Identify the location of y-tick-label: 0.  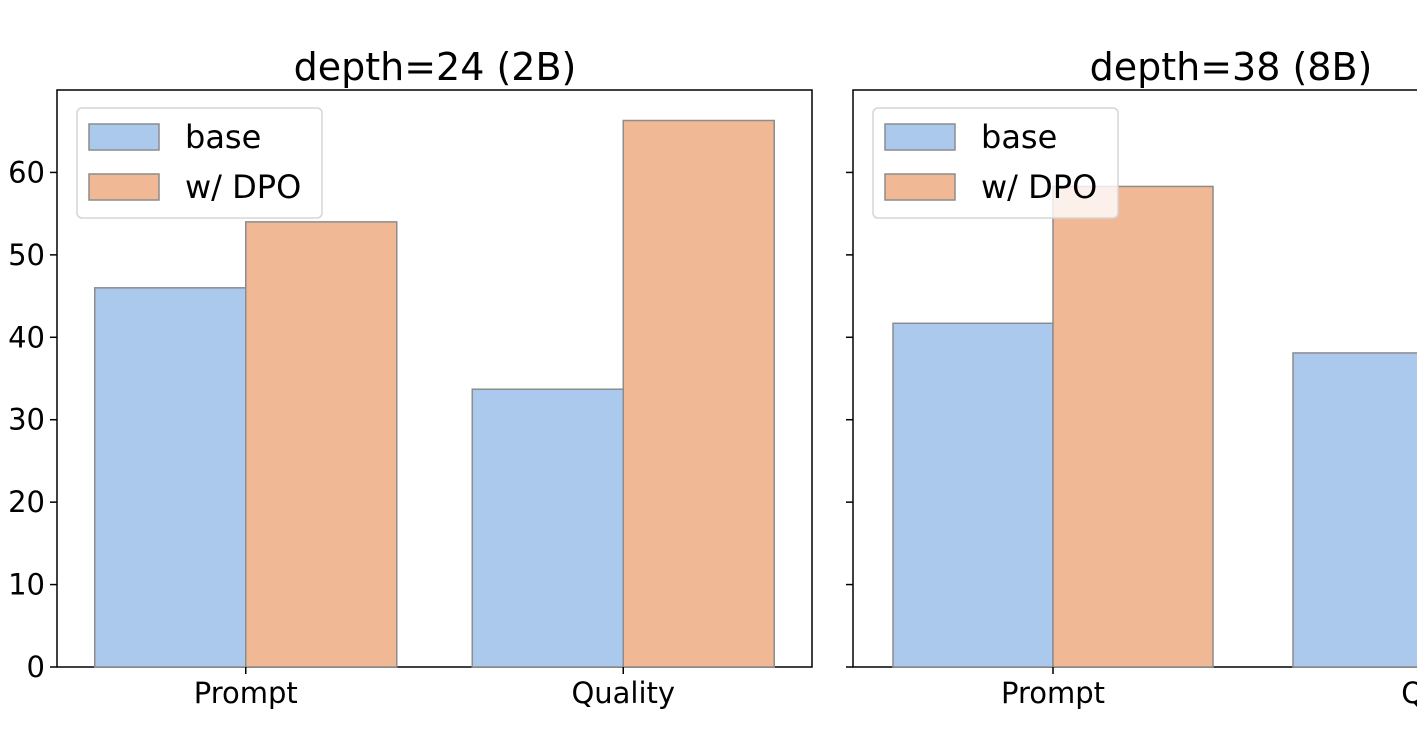
(36, 667).